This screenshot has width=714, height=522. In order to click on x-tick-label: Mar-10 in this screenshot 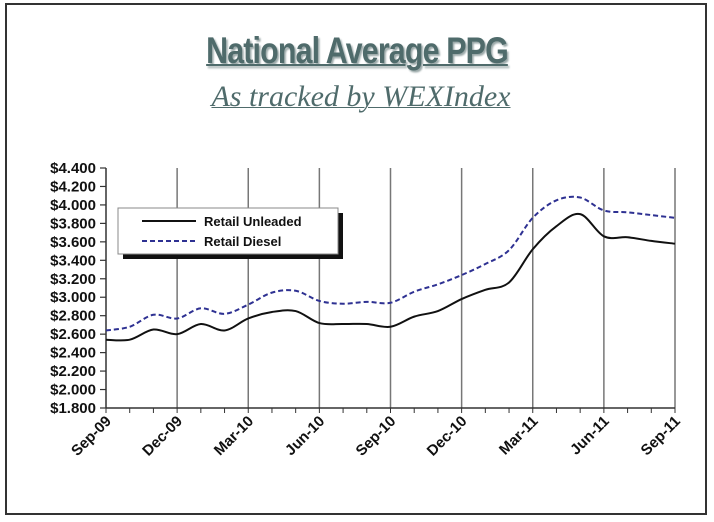, I will do `click(234, 436)`.